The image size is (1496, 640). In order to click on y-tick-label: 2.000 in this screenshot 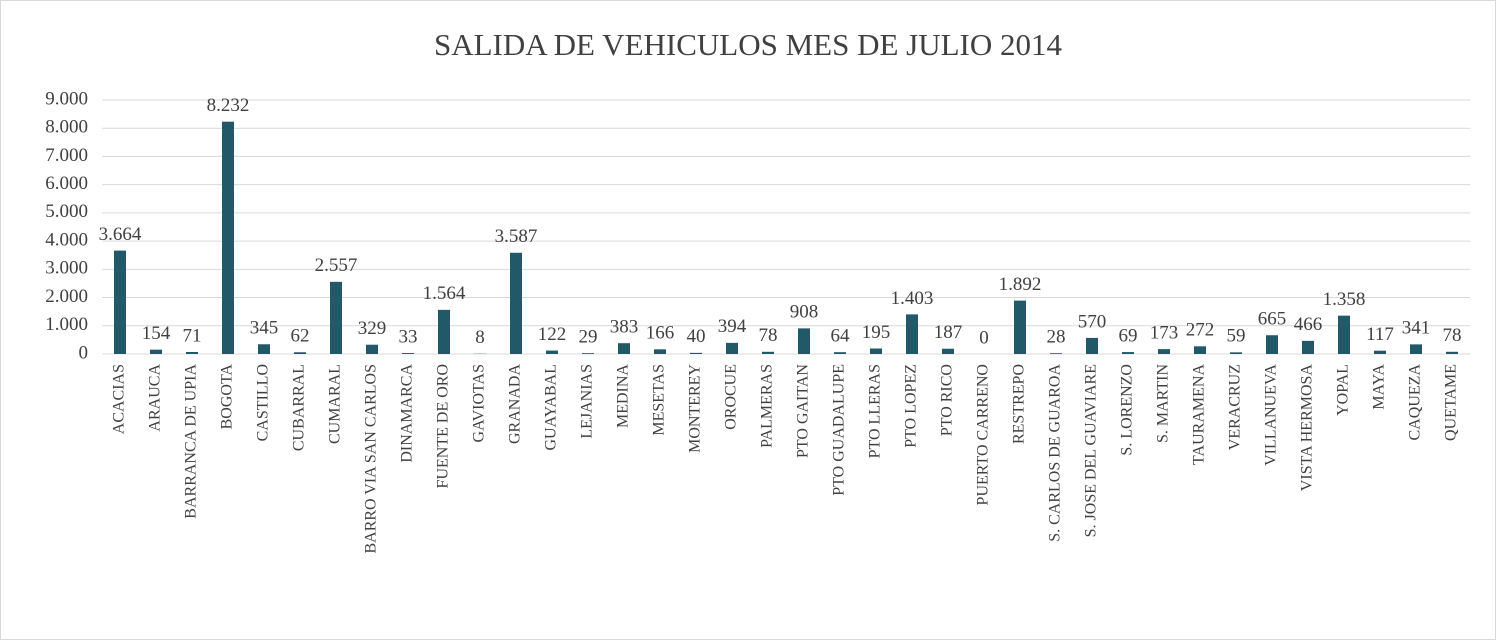, I will do `click(66, 296)`.